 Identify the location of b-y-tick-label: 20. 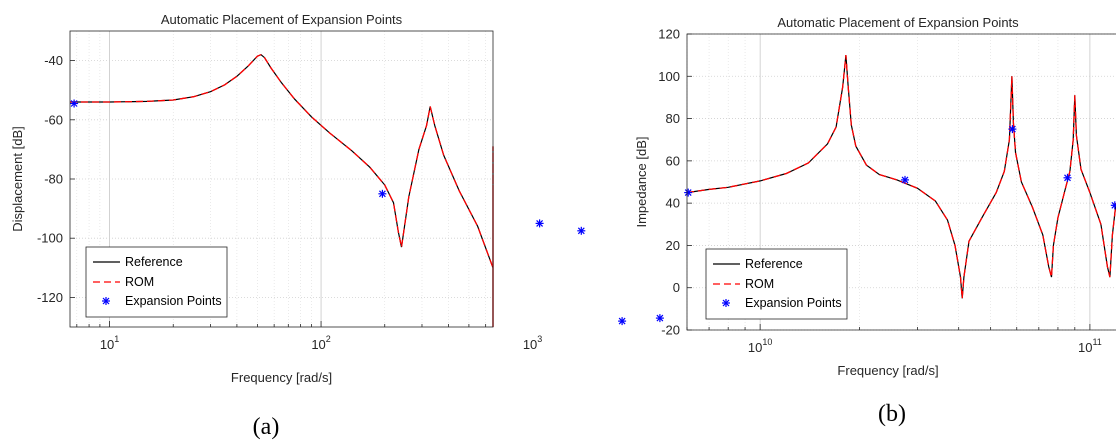
(673, 245).